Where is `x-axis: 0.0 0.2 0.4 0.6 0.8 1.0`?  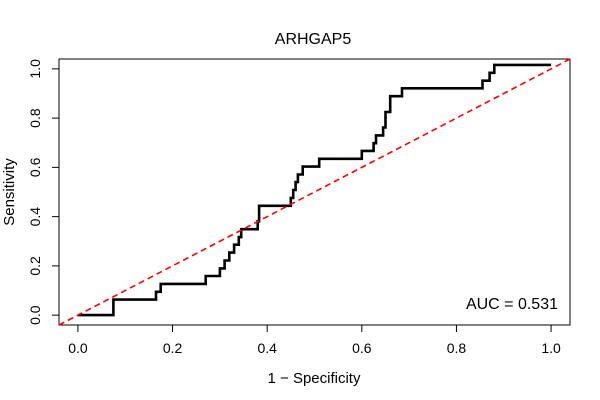
x-axis: 0.0 0.2 0.4 0.6 0.8 1.0 is located at coordinates (314, 340).